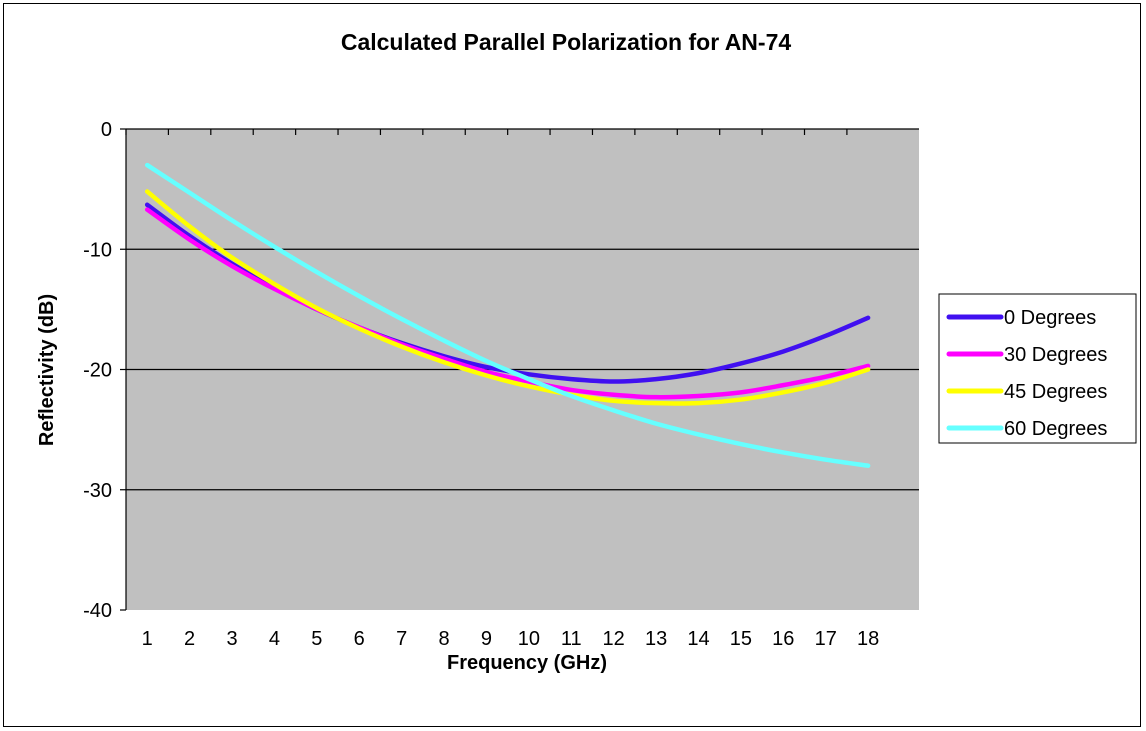 This screenshot has height=731, width=1146. Describe the element at coordinates (1055, 392) in the screenshot. I see `legend-label-45-degrees: 45 Degrees` at that location.